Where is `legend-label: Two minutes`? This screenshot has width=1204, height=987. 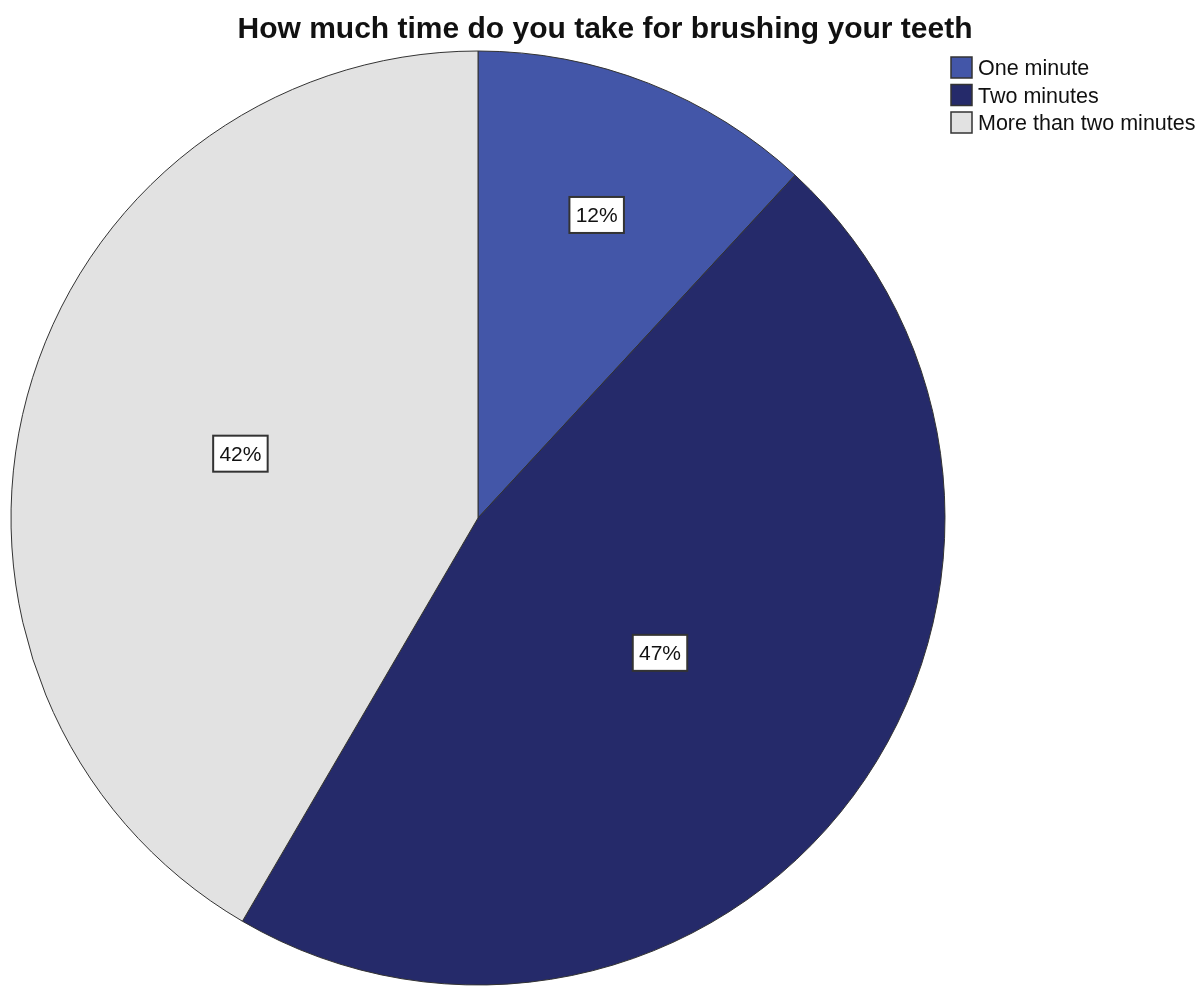
legend-label: Two minutes is located at coordinates (1038, 95).